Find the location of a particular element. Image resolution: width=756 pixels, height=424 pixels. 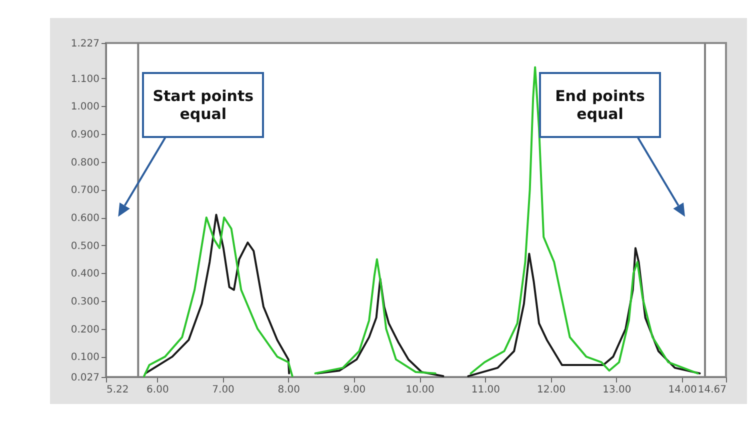

x-tick-label: 5.22 is located at coordinates (117, 390).